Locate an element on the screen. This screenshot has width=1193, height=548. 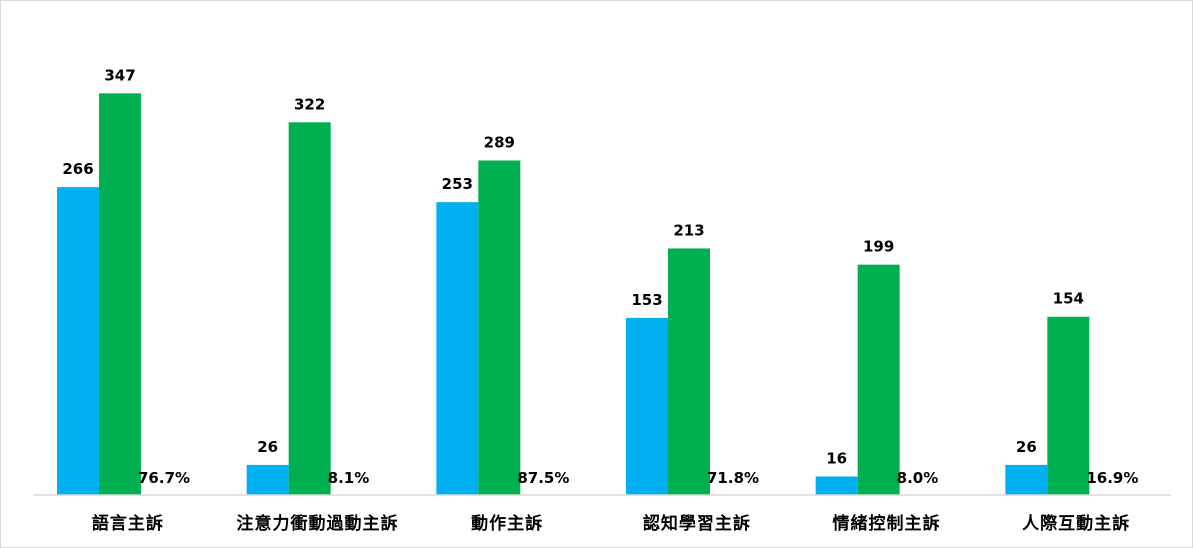
data-label-series1-1: 26 is located at coordinates (267, 447).